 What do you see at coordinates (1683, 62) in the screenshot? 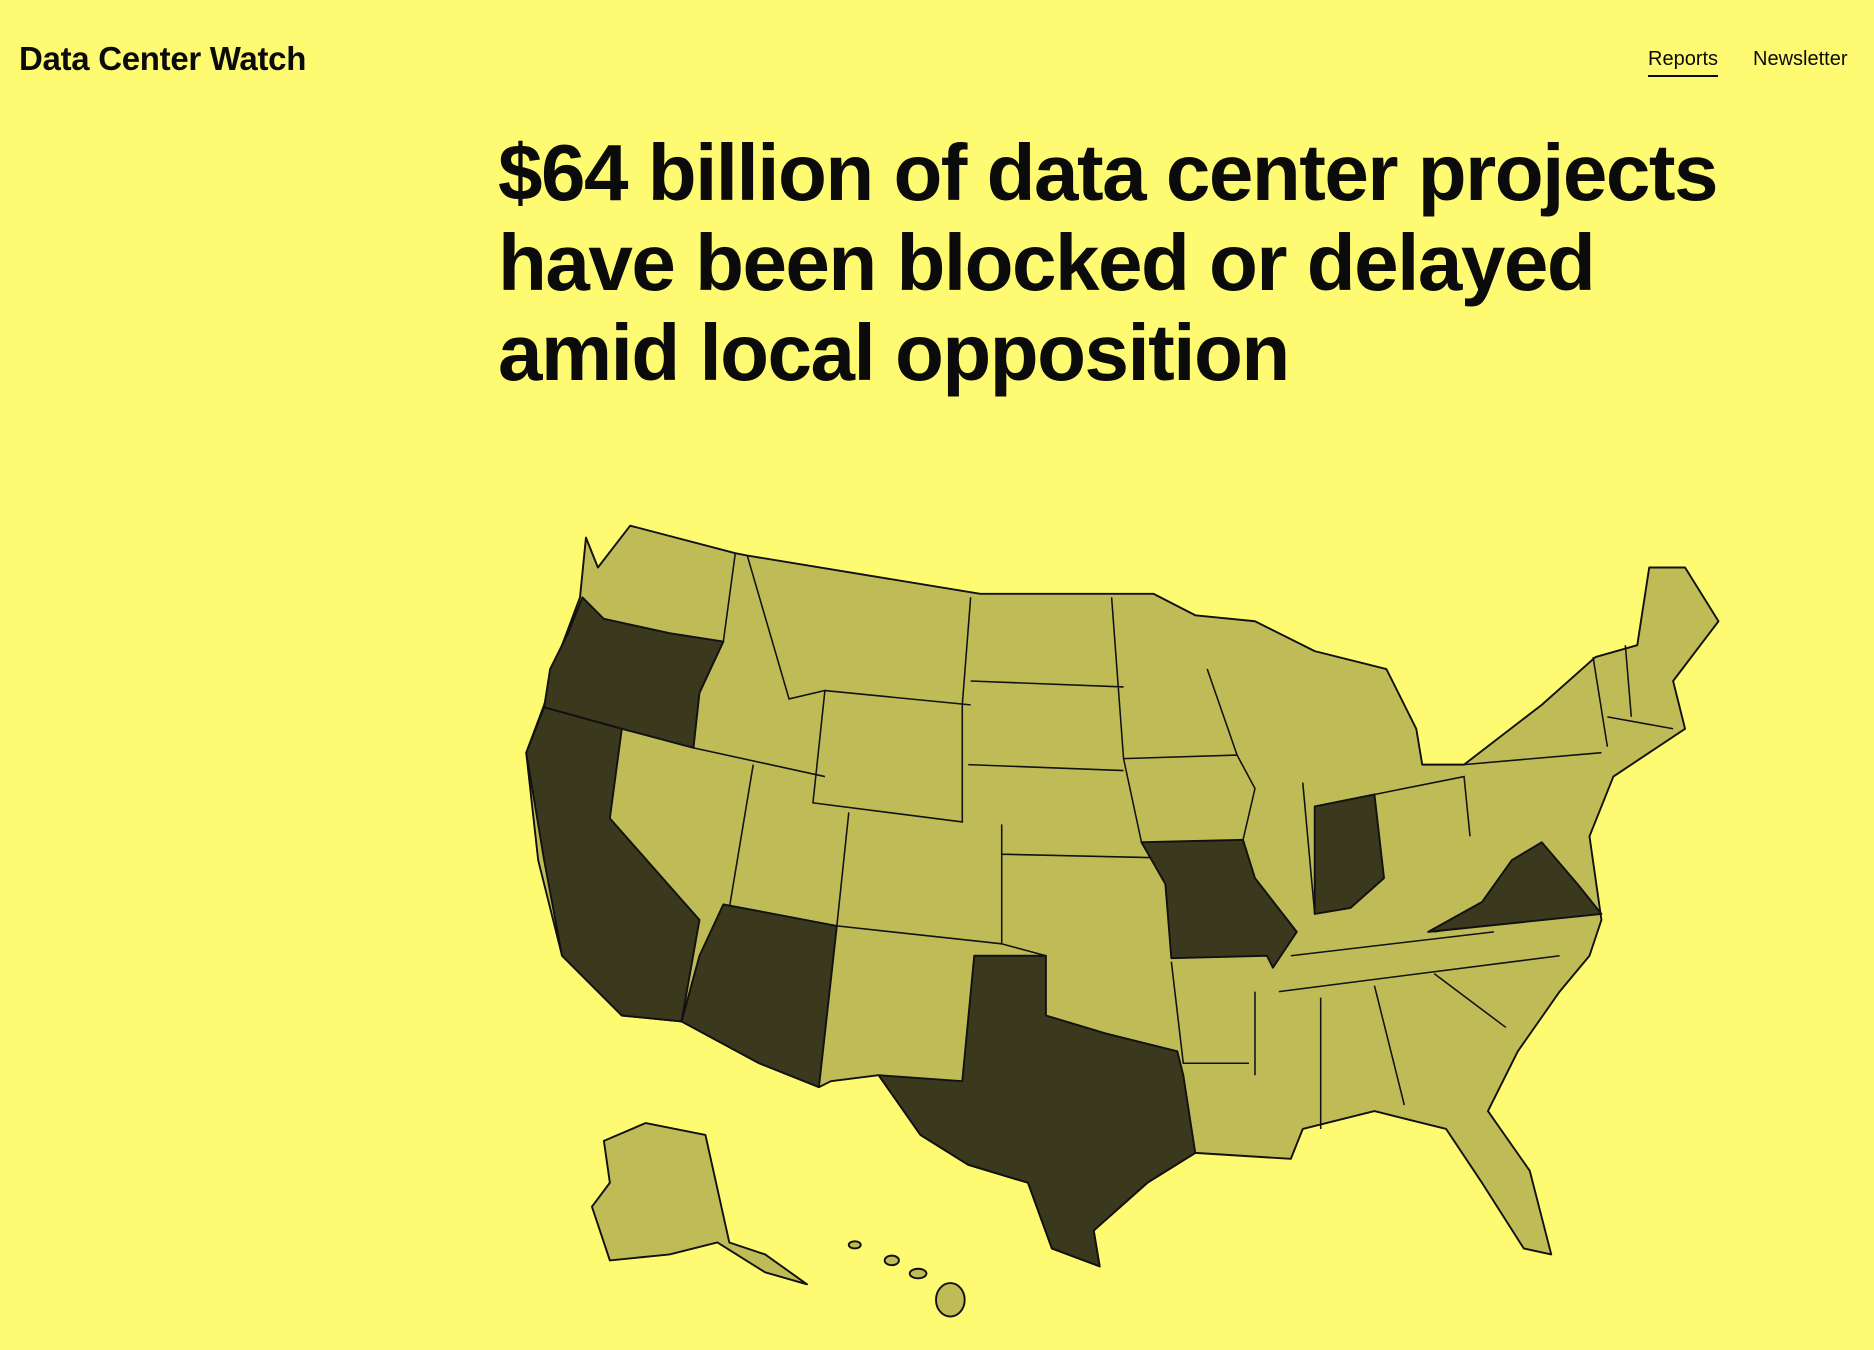
I see `nav-link: Reports` at bounding box center [1683, 62].